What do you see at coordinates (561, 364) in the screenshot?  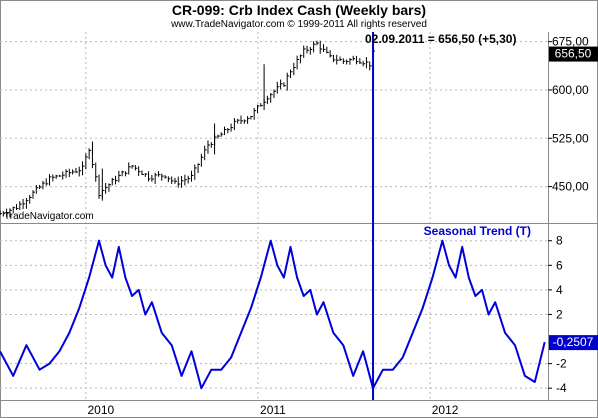 I see `seasonal-tick-label: -2` at bounding box center [561, 364].